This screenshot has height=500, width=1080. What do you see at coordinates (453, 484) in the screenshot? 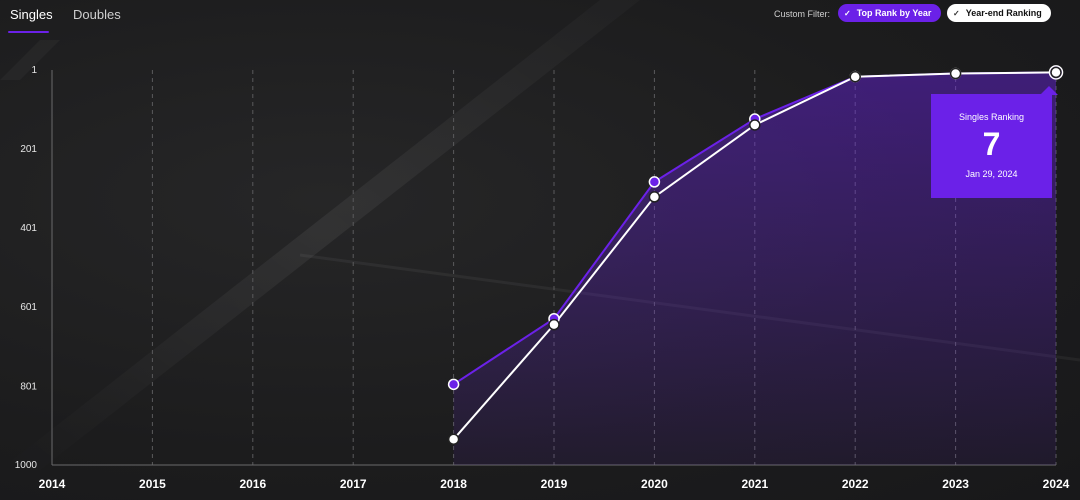
I see `x-tick-label: 2018` at bounding box center [453, 484].